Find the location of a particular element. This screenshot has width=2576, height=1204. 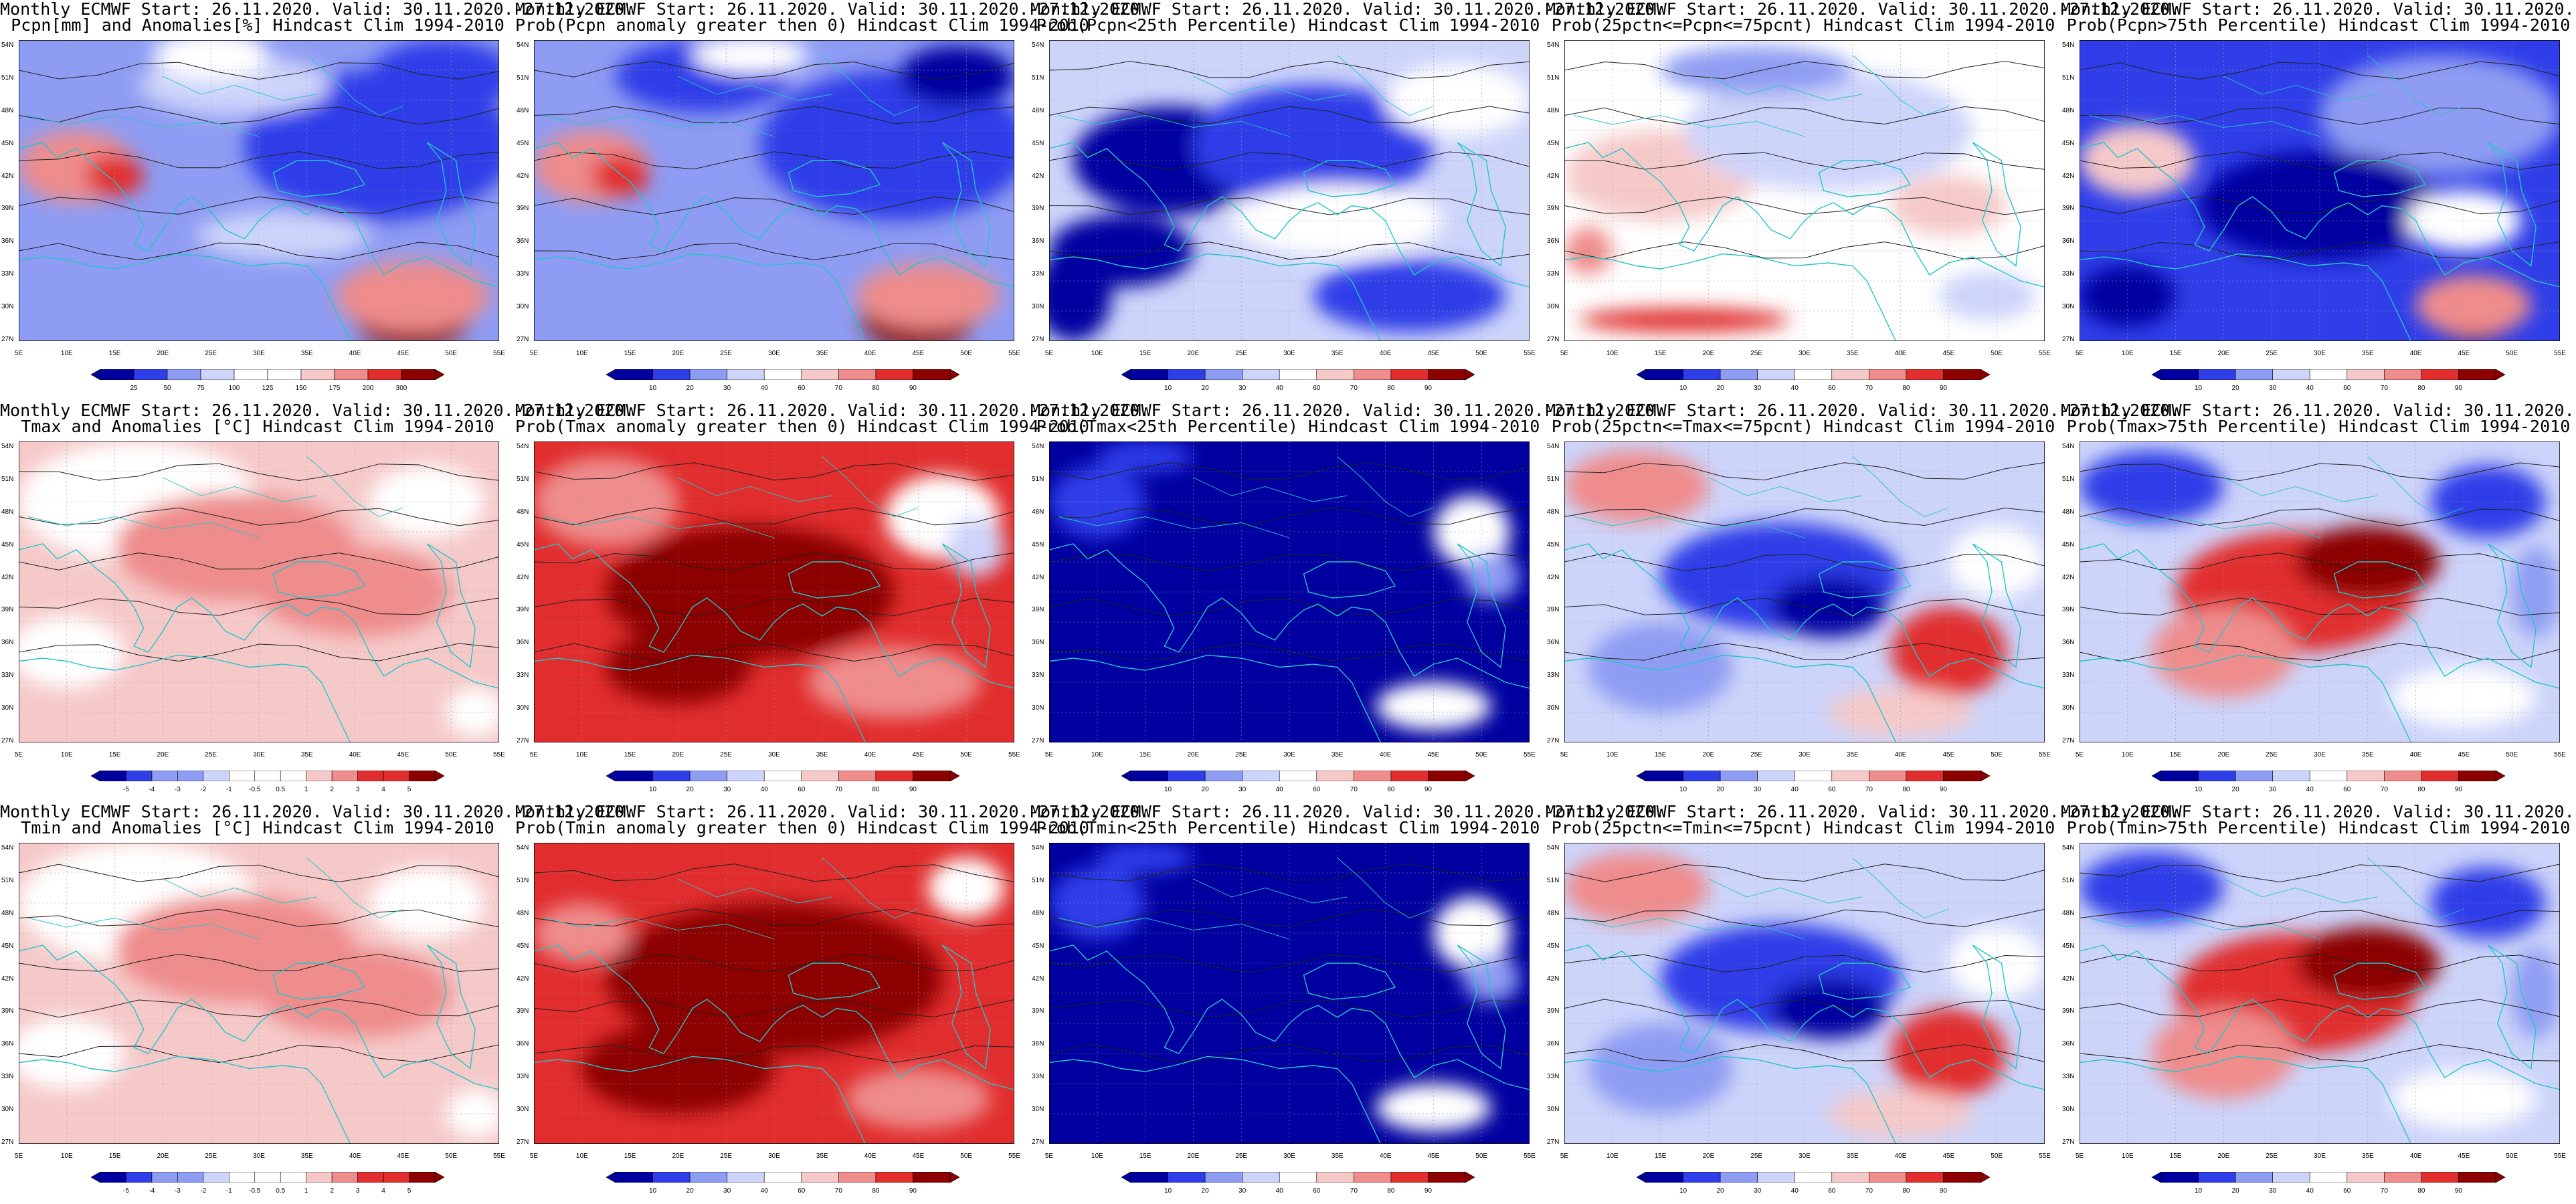

colorbar-tick-label: 125 is located at coordinates (268, 388).